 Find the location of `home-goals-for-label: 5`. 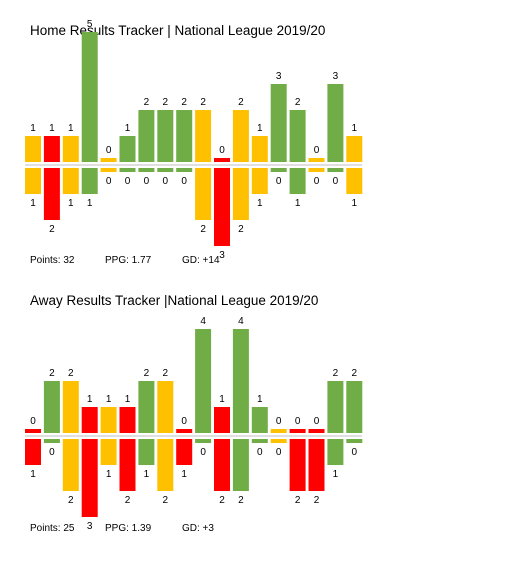

home-goals-for-label: 5 is located at coordinates (90, 24).